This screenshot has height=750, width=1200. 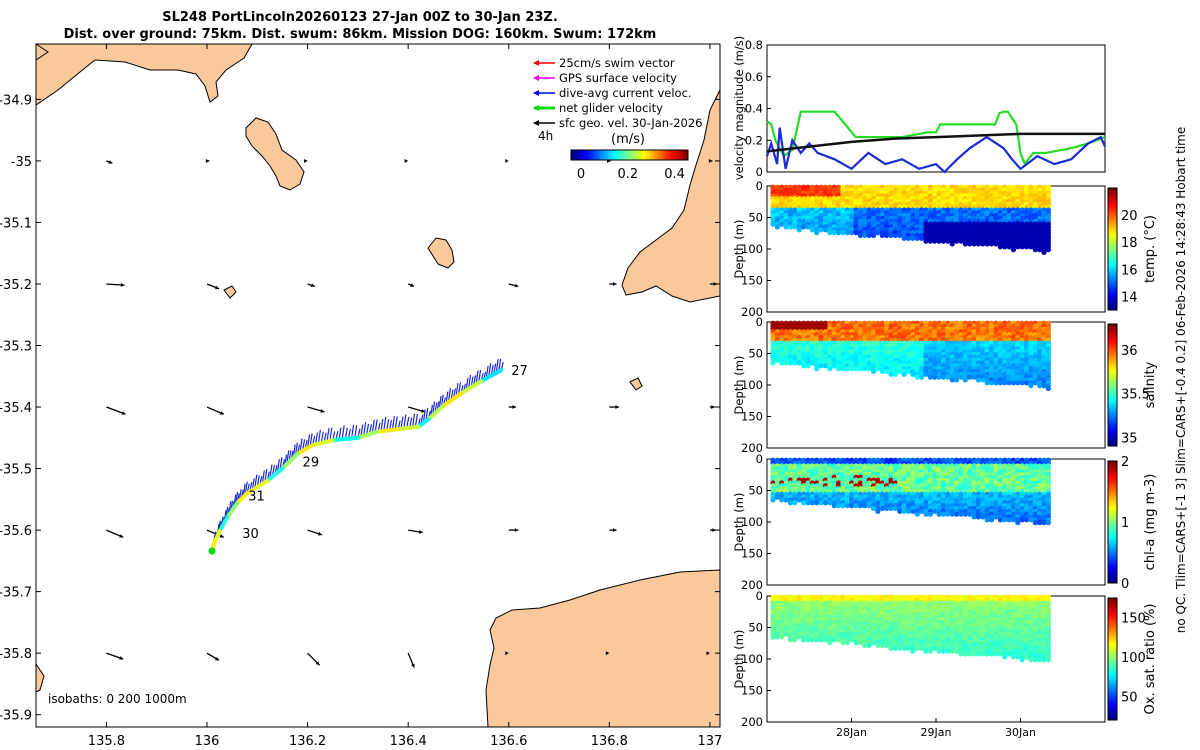 What do you see at coordinates (16, 470) in the screenshot?
I see `map-y-tick-label: -35.5` at bounding box center [16, 470].